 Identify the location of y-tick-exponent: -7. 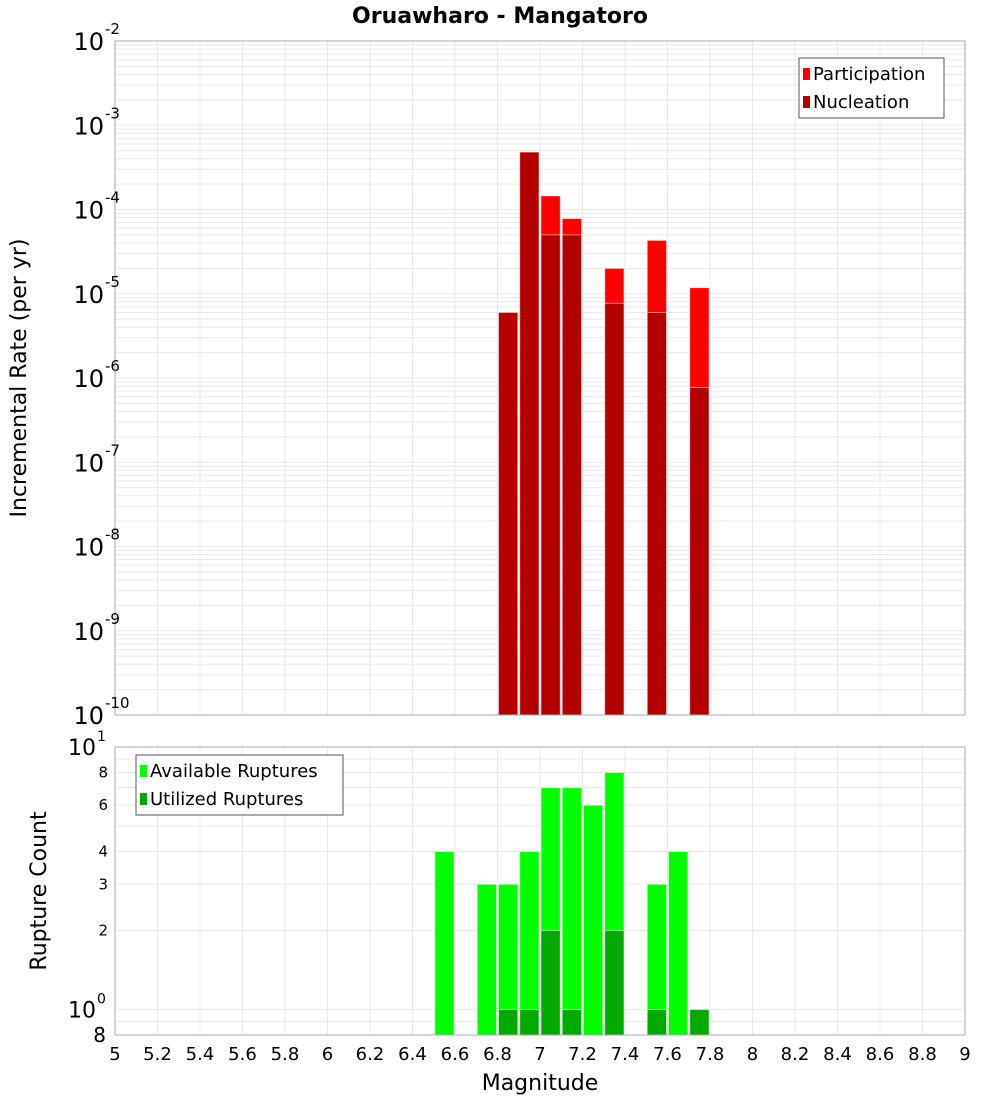
(112, 450).